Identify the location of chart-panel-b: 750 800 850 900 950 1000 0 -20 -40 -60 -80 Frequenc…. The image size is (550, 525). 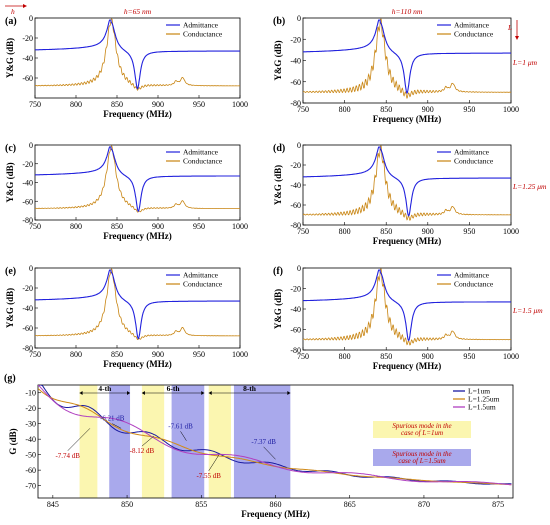
(405, 65).